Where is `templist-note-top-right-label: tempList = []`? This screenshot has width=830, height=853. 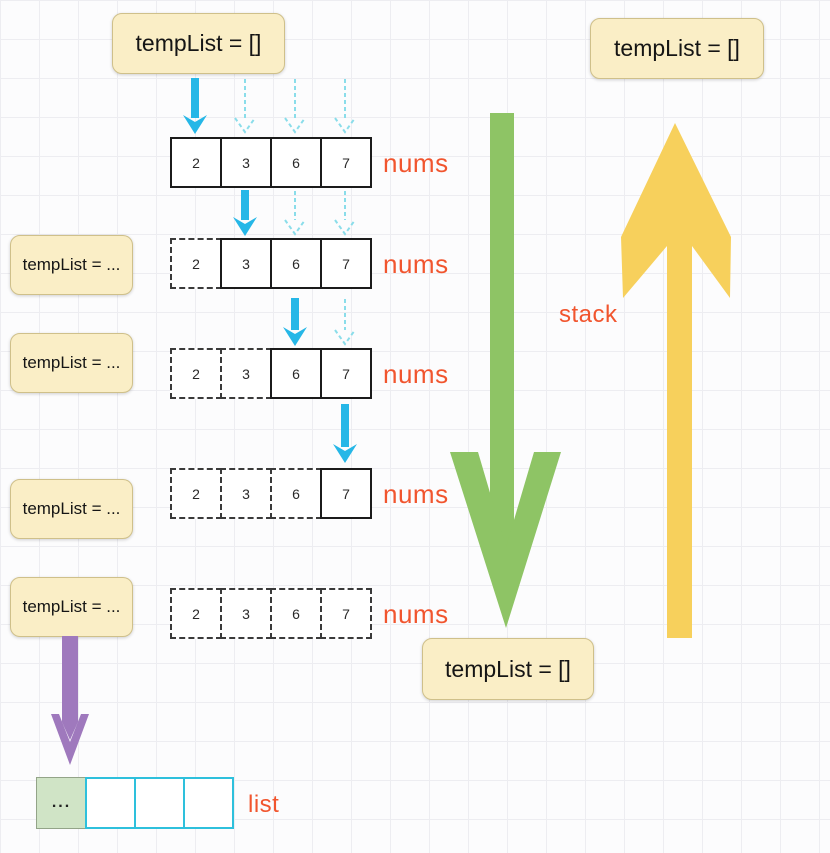 templist-note-top-right-label: tempList = [] is located at coordinates (677, 48).